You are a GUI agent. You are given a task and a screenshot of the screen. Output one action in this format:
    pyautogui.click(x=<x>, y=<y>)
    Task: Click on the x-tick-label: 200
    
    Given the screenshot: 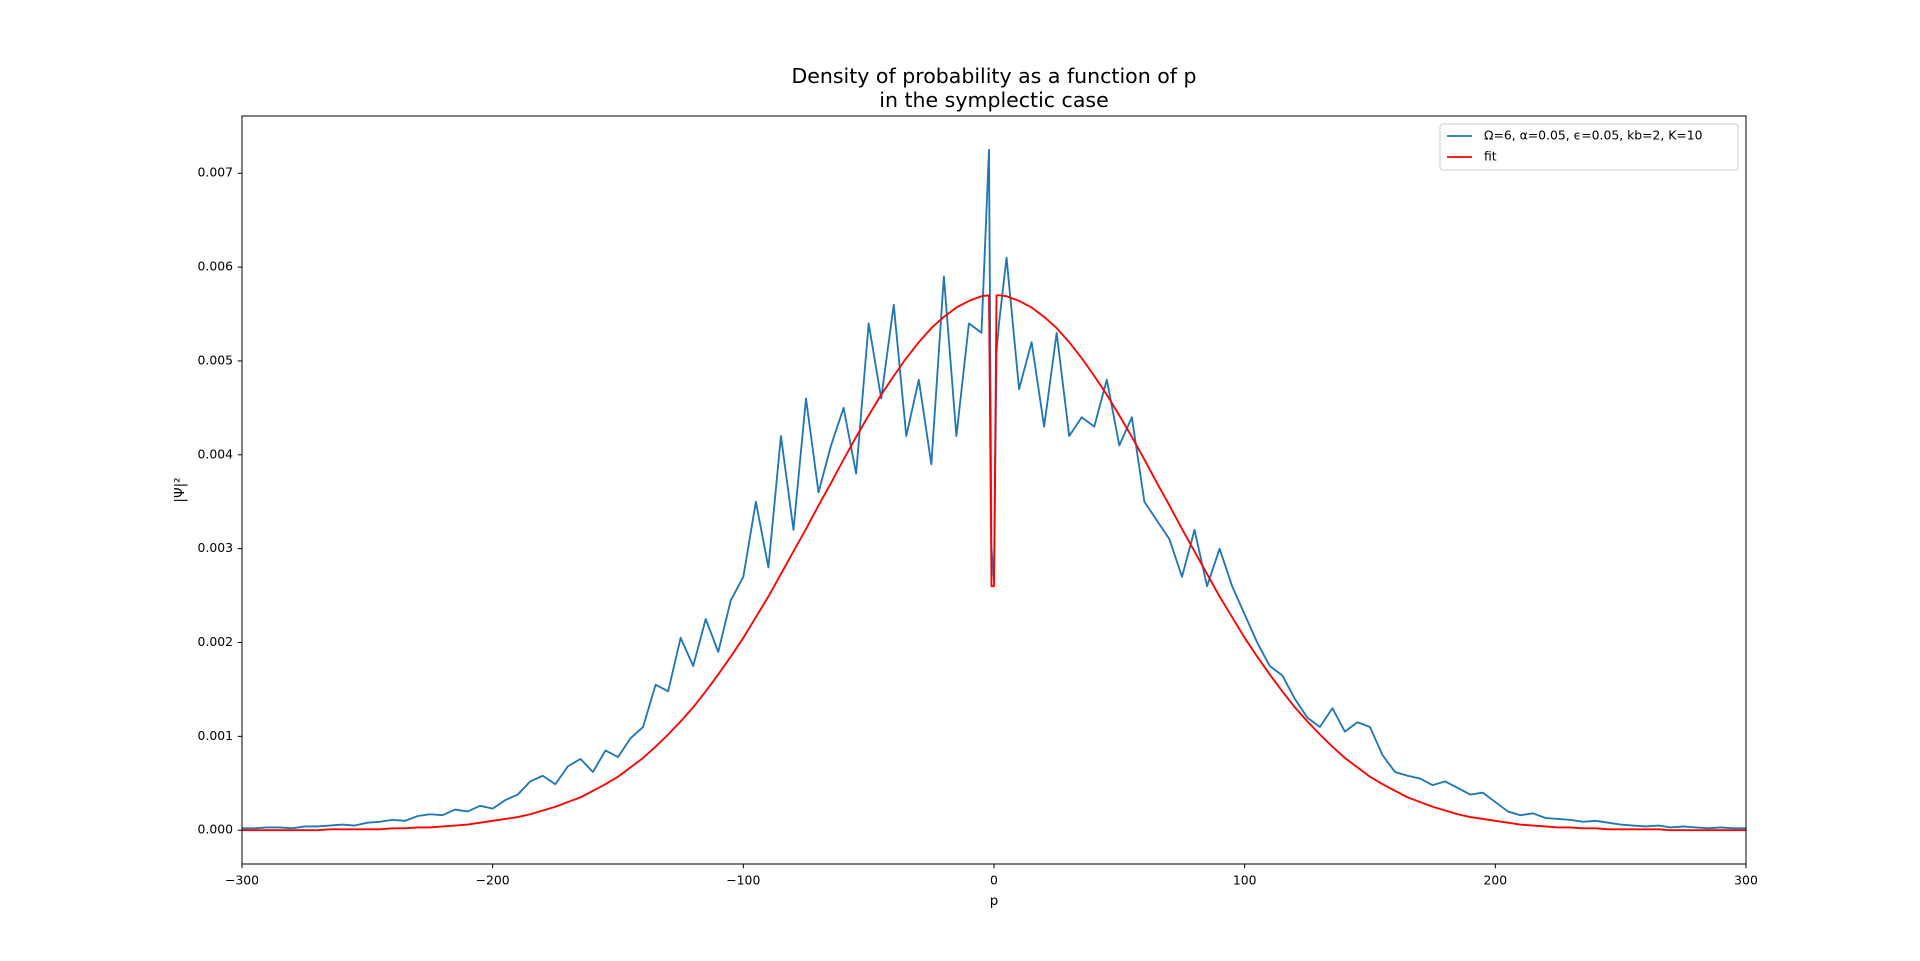 What is the action you would take?
    pyautogui.click(x=1496, y=880)
    